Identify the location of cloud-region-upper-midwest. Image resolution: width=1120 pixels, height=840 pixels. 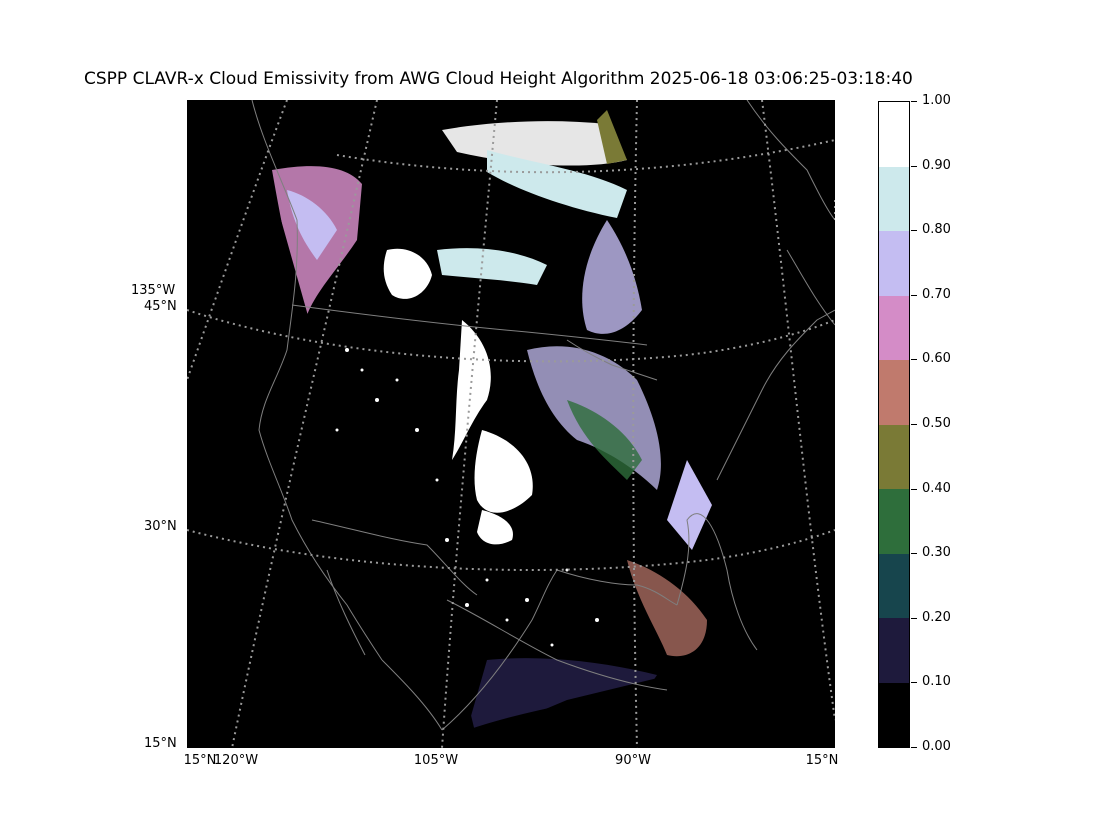
(471, 390).